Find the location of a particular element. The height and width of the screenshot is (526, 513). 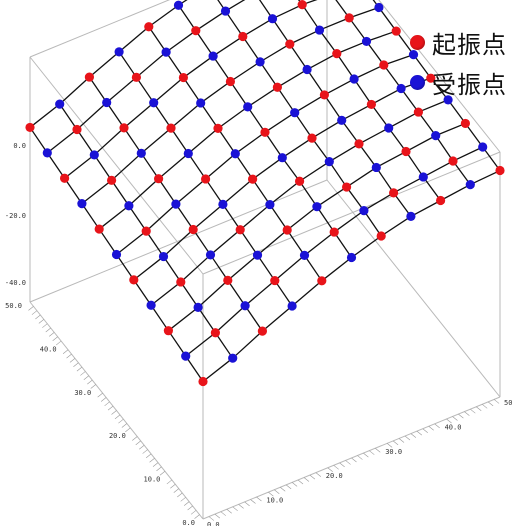

y-tick-label: 30.0 is located at coordinates (82, 393).